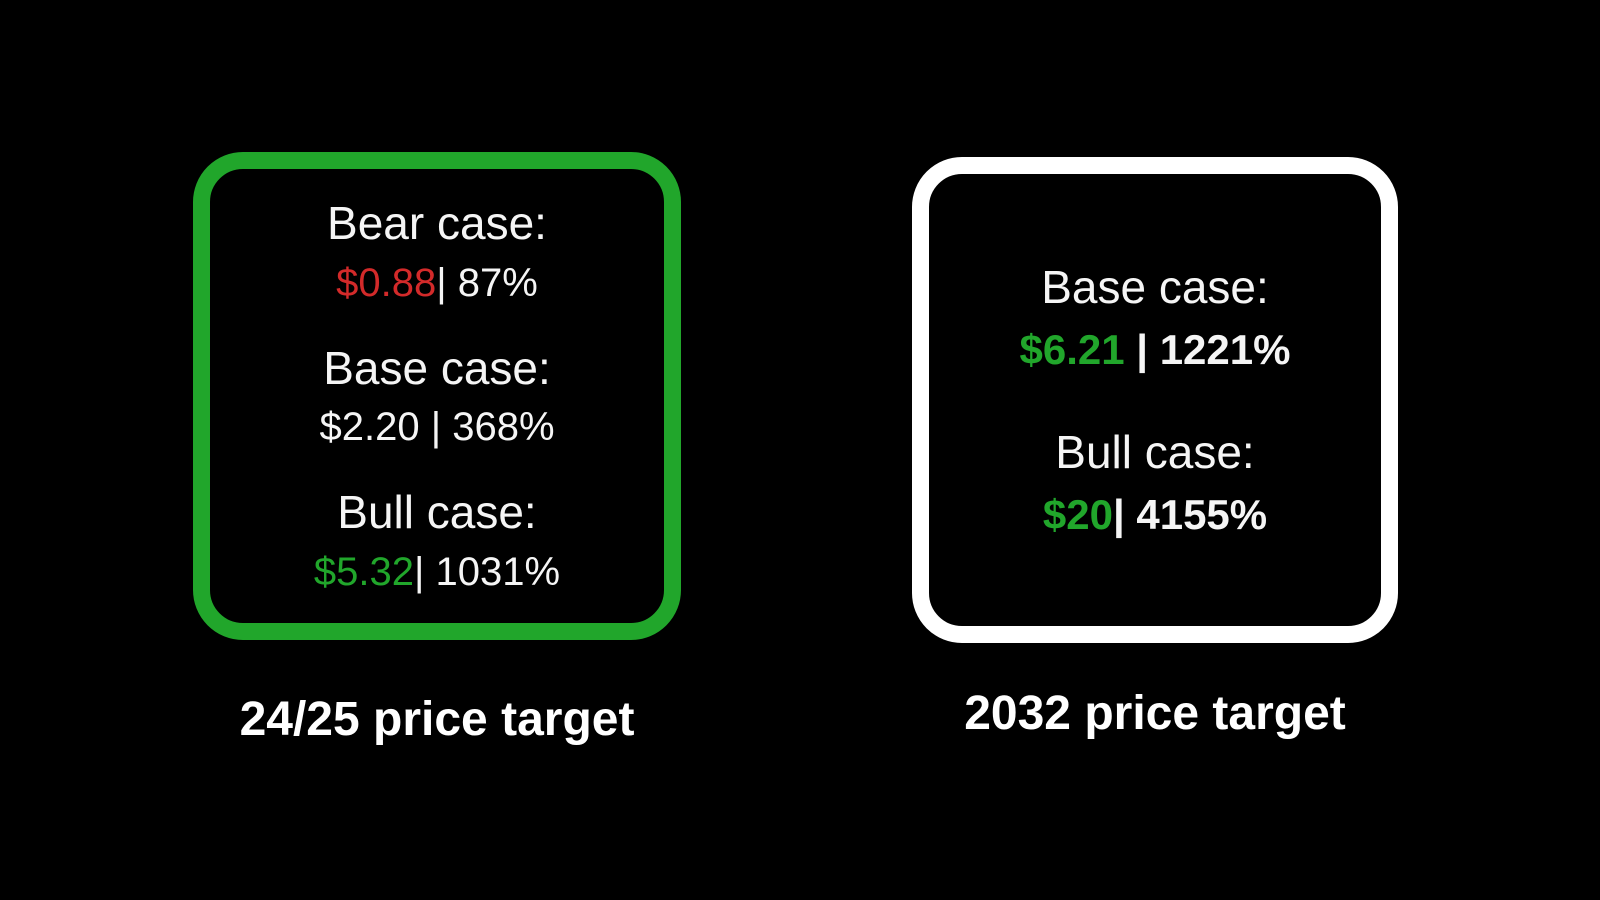 The image size is (1600, 900). Describe the element at coordinates (1155, 452) in the screenshot. I see `bull-case-label-2032: Bull case:` at that location.